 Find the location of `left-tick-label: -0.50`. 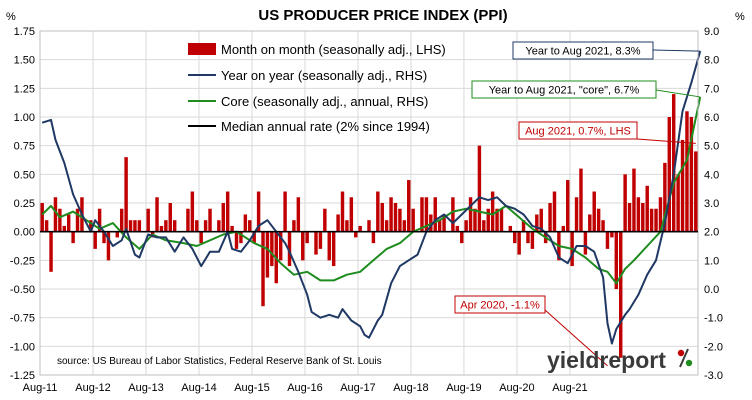

left-tick-label: -0.50 is located at coordinates (22, 290).